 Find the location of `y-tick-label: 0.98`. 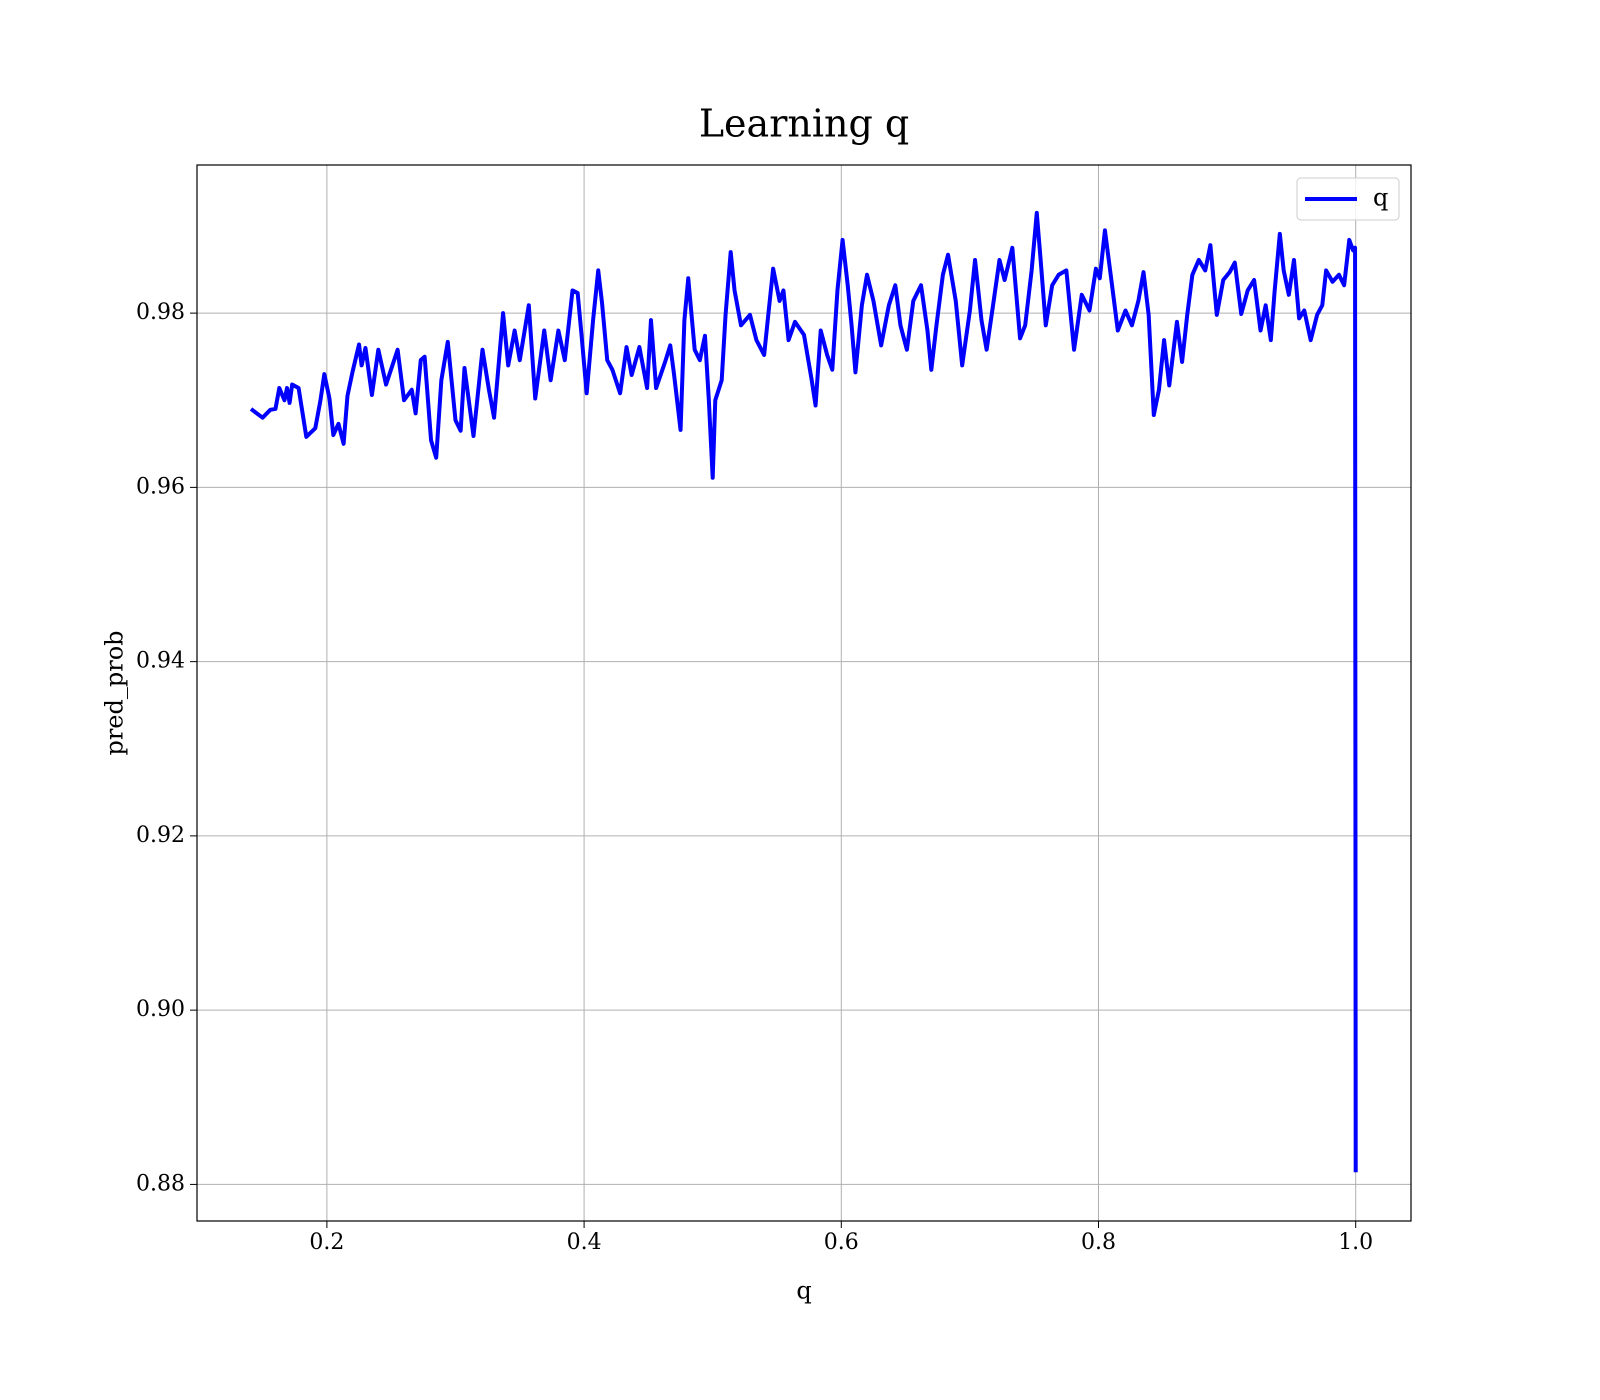

y-tick-label: 0.98 is located at coordinates (160, 312).